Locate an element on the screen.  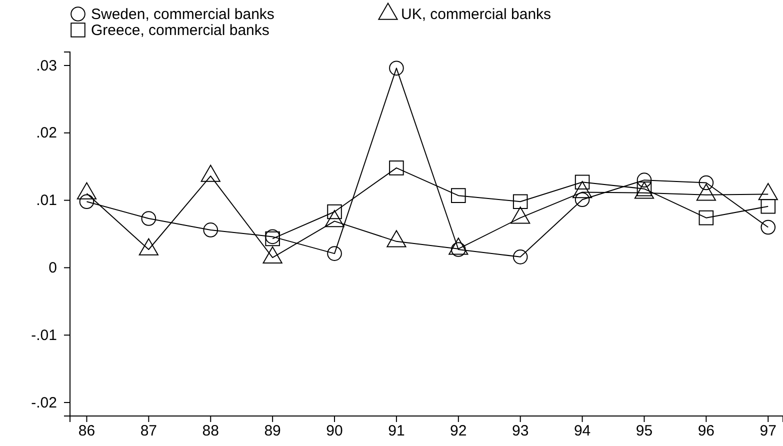
x-tick-label: 95 is located at coordinates (644, 431).